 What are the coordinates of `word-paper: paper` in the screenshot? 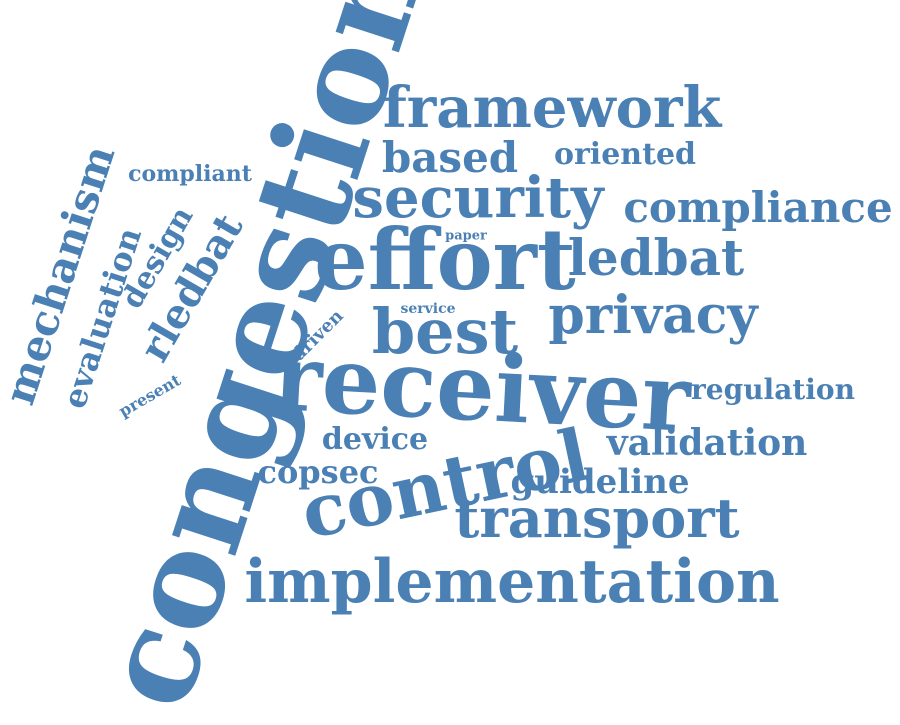 It's located at (466, 236).